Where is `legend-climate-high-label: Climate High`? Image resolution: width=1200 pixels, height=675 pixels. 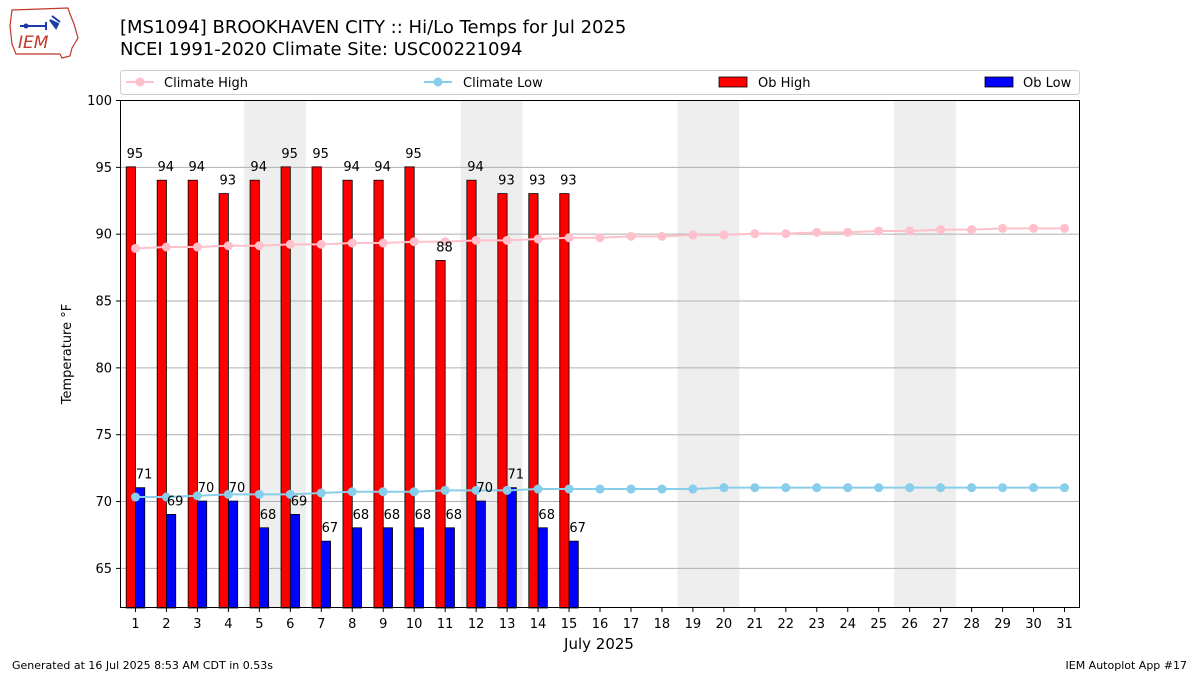 legend-climate-high-label: Climate High is located at coordinates (206, 83).